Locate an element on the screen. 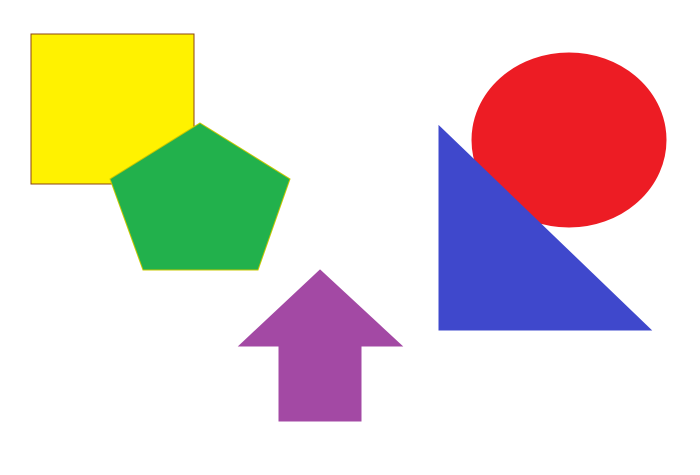 This screenshot has height=475, width=700. green-pentagon is located at coordinates (200, 196).